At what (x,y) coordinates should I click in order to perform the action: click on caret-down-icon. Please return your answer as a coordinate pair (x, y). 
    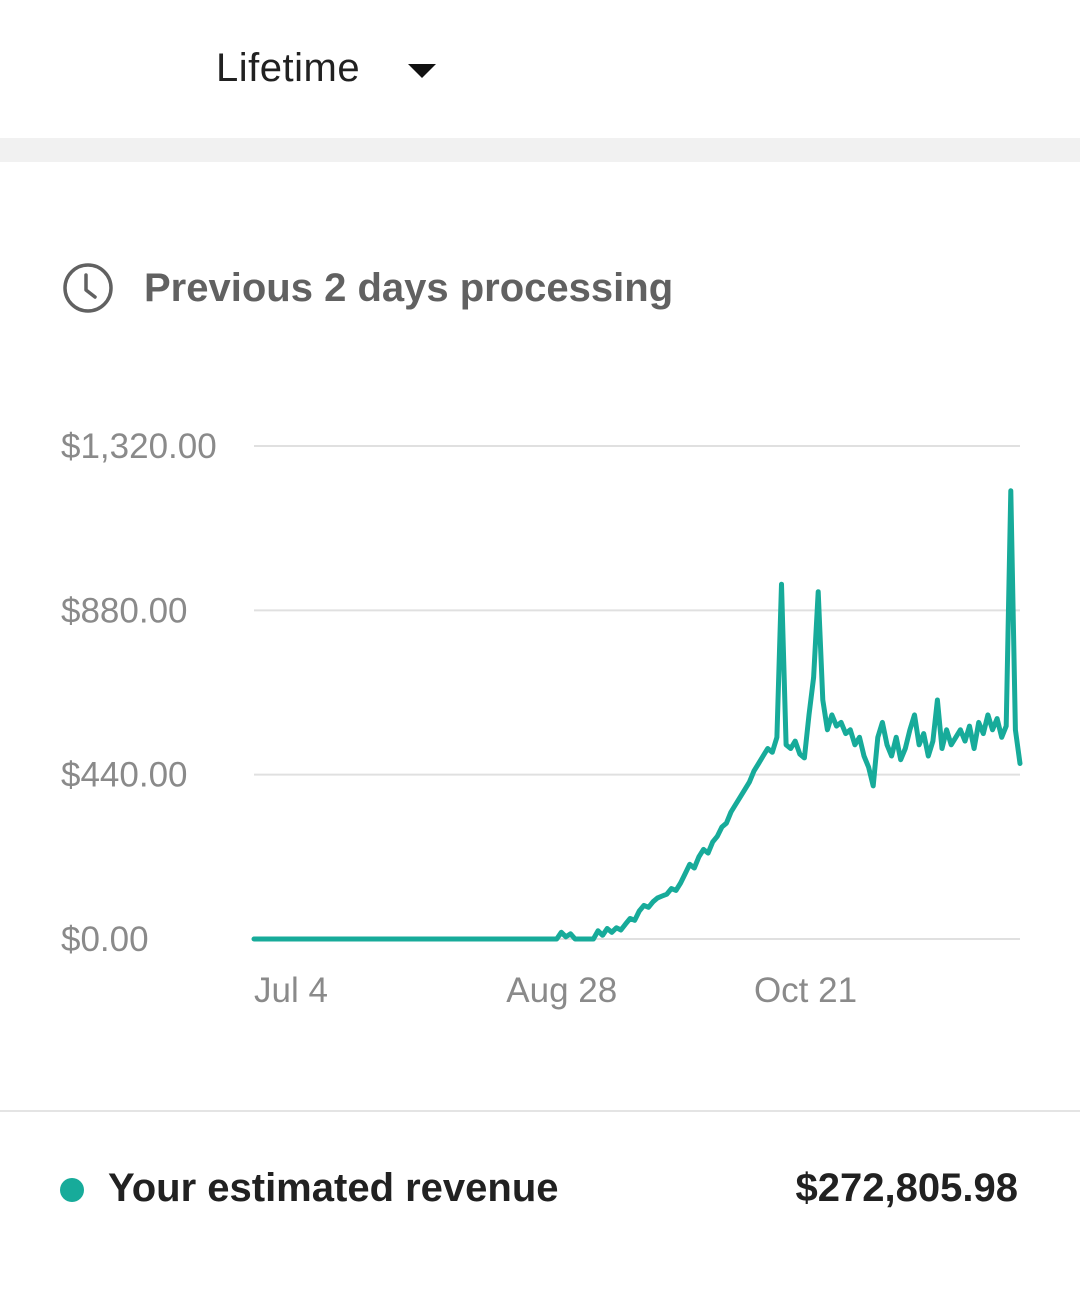
    Looking at the image, I should click on (422, 71).